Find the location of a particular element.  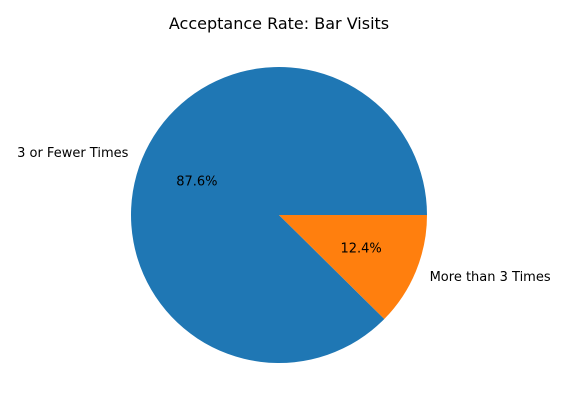

slice-category-label-1: 3 or Fewer Times is located at coordinates (73, 153).